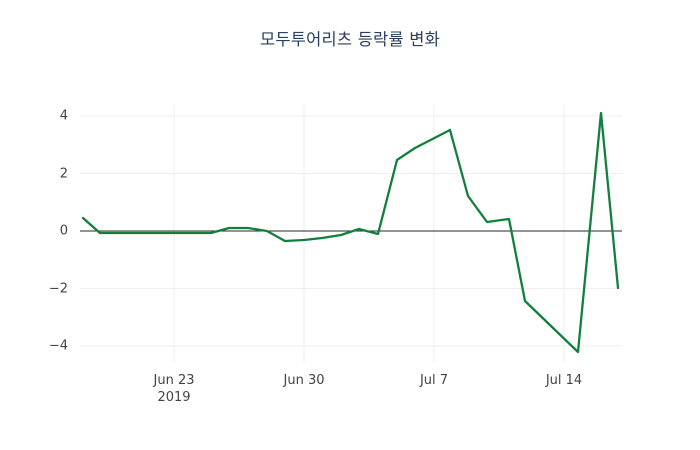 Image resolution: width=700 pixels, height=450 pixels. I want to click on x-tick-label: Jul 7, so click(434, 380).